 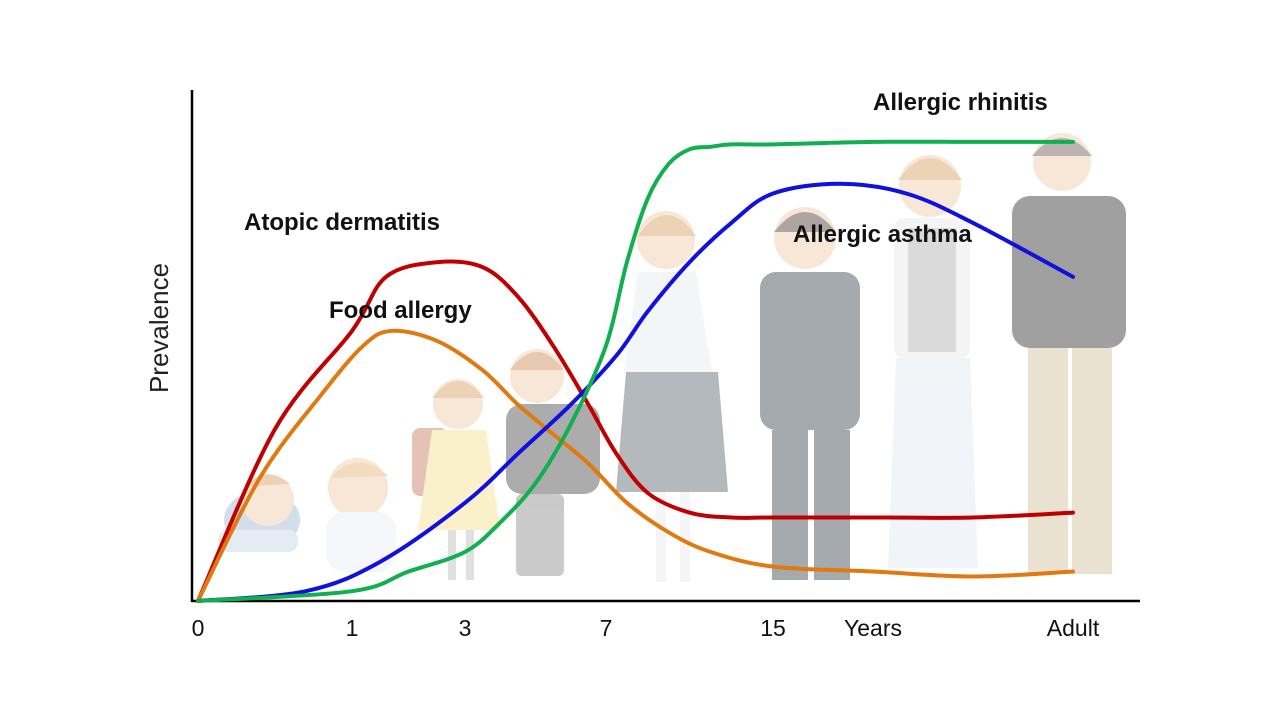 I want to click on annotation-food-allergy: Food allergy, so click(x=400, y=310).